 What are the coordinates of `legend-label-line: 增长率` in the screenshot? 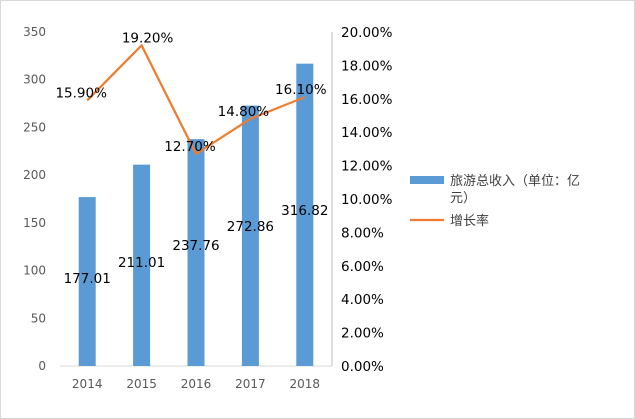 It's located at (469, 221).